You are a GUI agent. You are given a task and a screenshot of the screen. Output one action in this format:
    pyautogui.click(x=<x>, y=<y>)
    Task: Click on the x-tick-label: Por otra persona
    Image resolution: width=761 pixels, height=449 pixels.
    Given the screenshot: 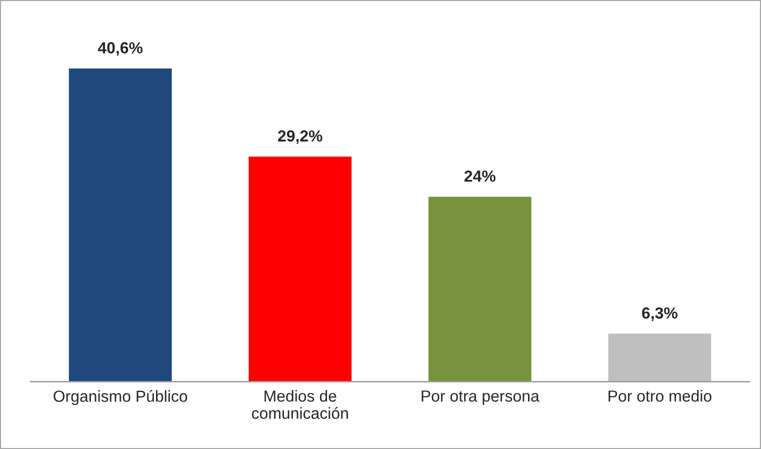 What is the action you would take?
    pyautogui.click(x=481, y=397)
    